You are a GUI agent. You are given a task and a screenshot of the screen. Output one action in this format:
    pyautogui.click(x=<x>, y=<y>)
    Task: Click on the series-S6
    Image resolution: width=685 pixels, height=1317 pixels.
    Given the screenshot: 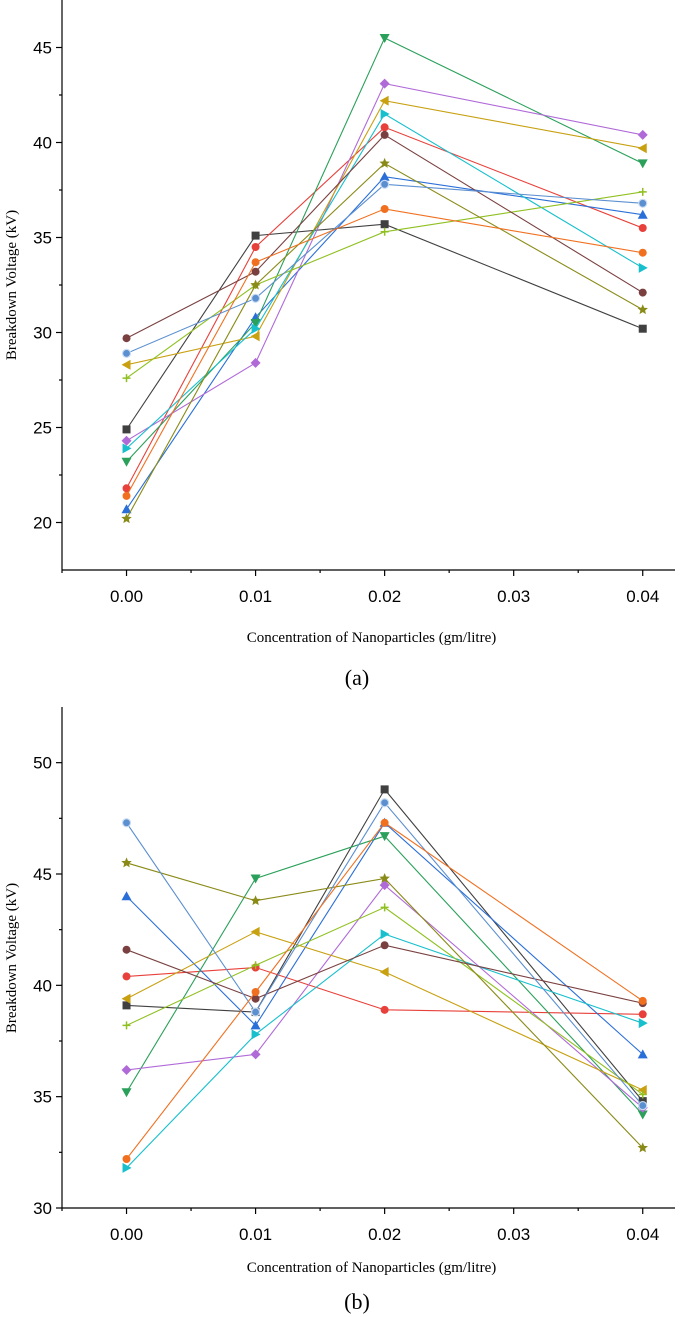 What is the action you would take?
    pyautogui.click(x=384, y=1010)
    